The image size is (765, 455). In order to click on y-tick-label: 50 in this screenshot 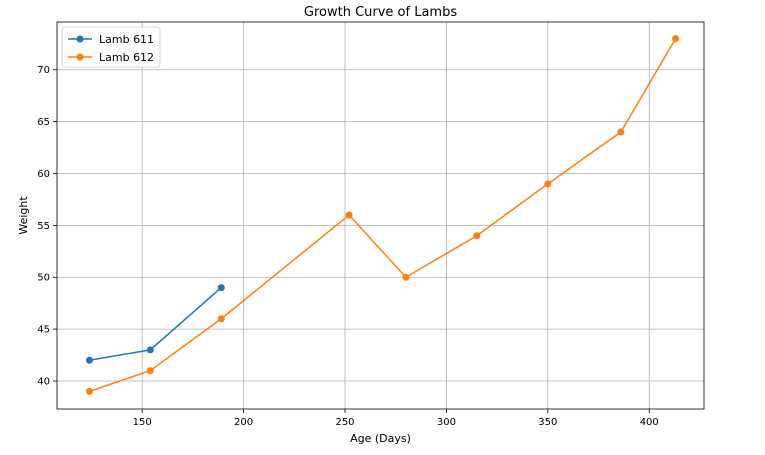, I will do `click(43, 278)`.